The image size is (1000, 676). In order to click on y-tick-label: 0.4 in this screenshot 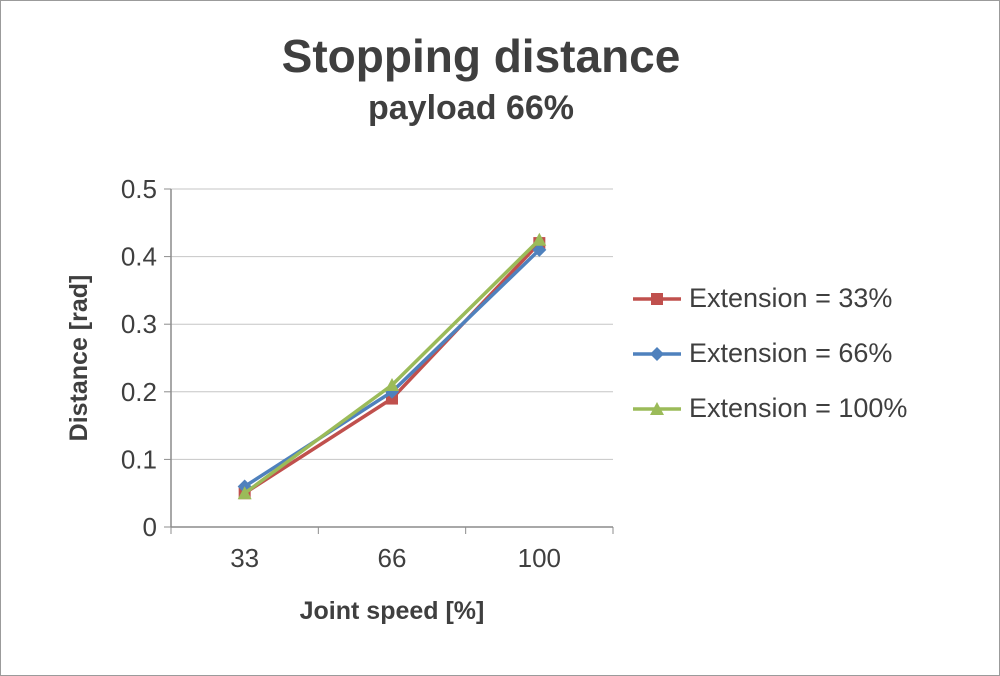, I will do `click(139, 257)`.